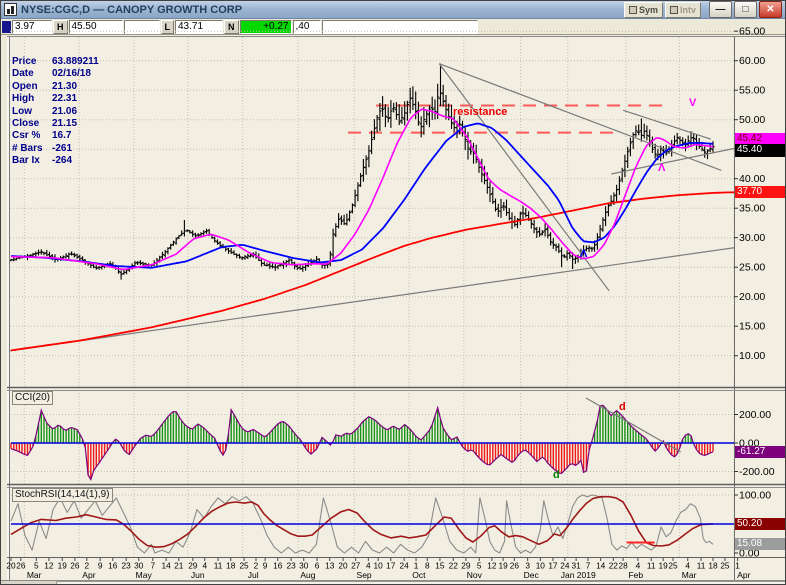 This screenshot has width=786, height=585. Describe the element at coordinates (770, 9) in the screenshot. I see `close-button: ✕` at that location.